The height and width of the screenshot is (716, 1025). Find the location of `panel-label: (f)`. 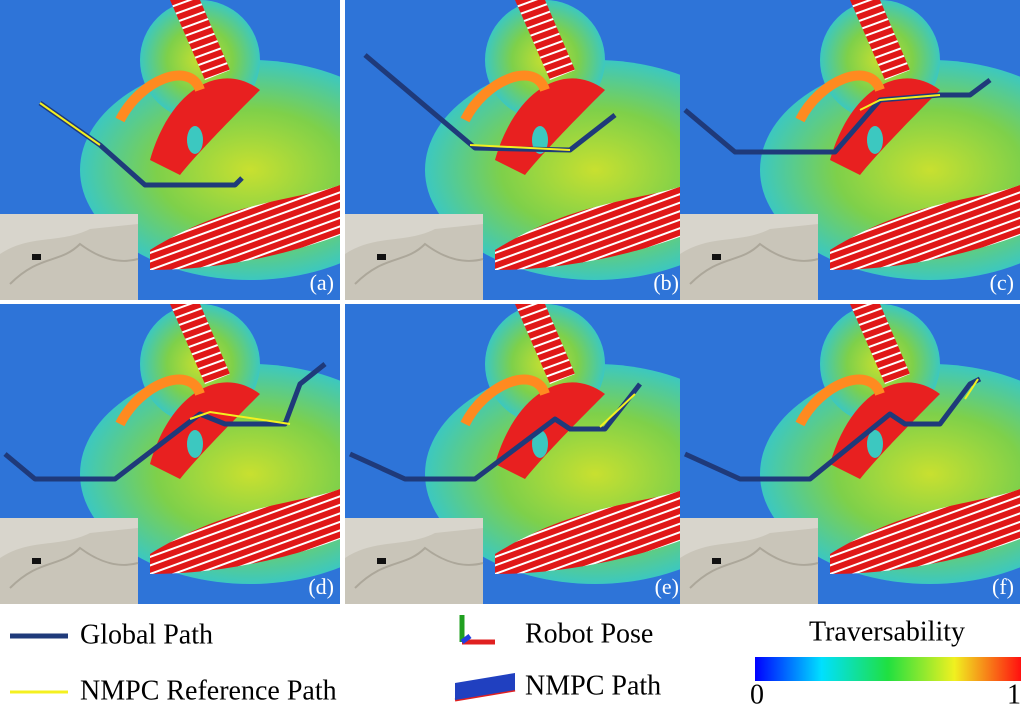

panel-label: (f) is located at coordinates (1003, 586).